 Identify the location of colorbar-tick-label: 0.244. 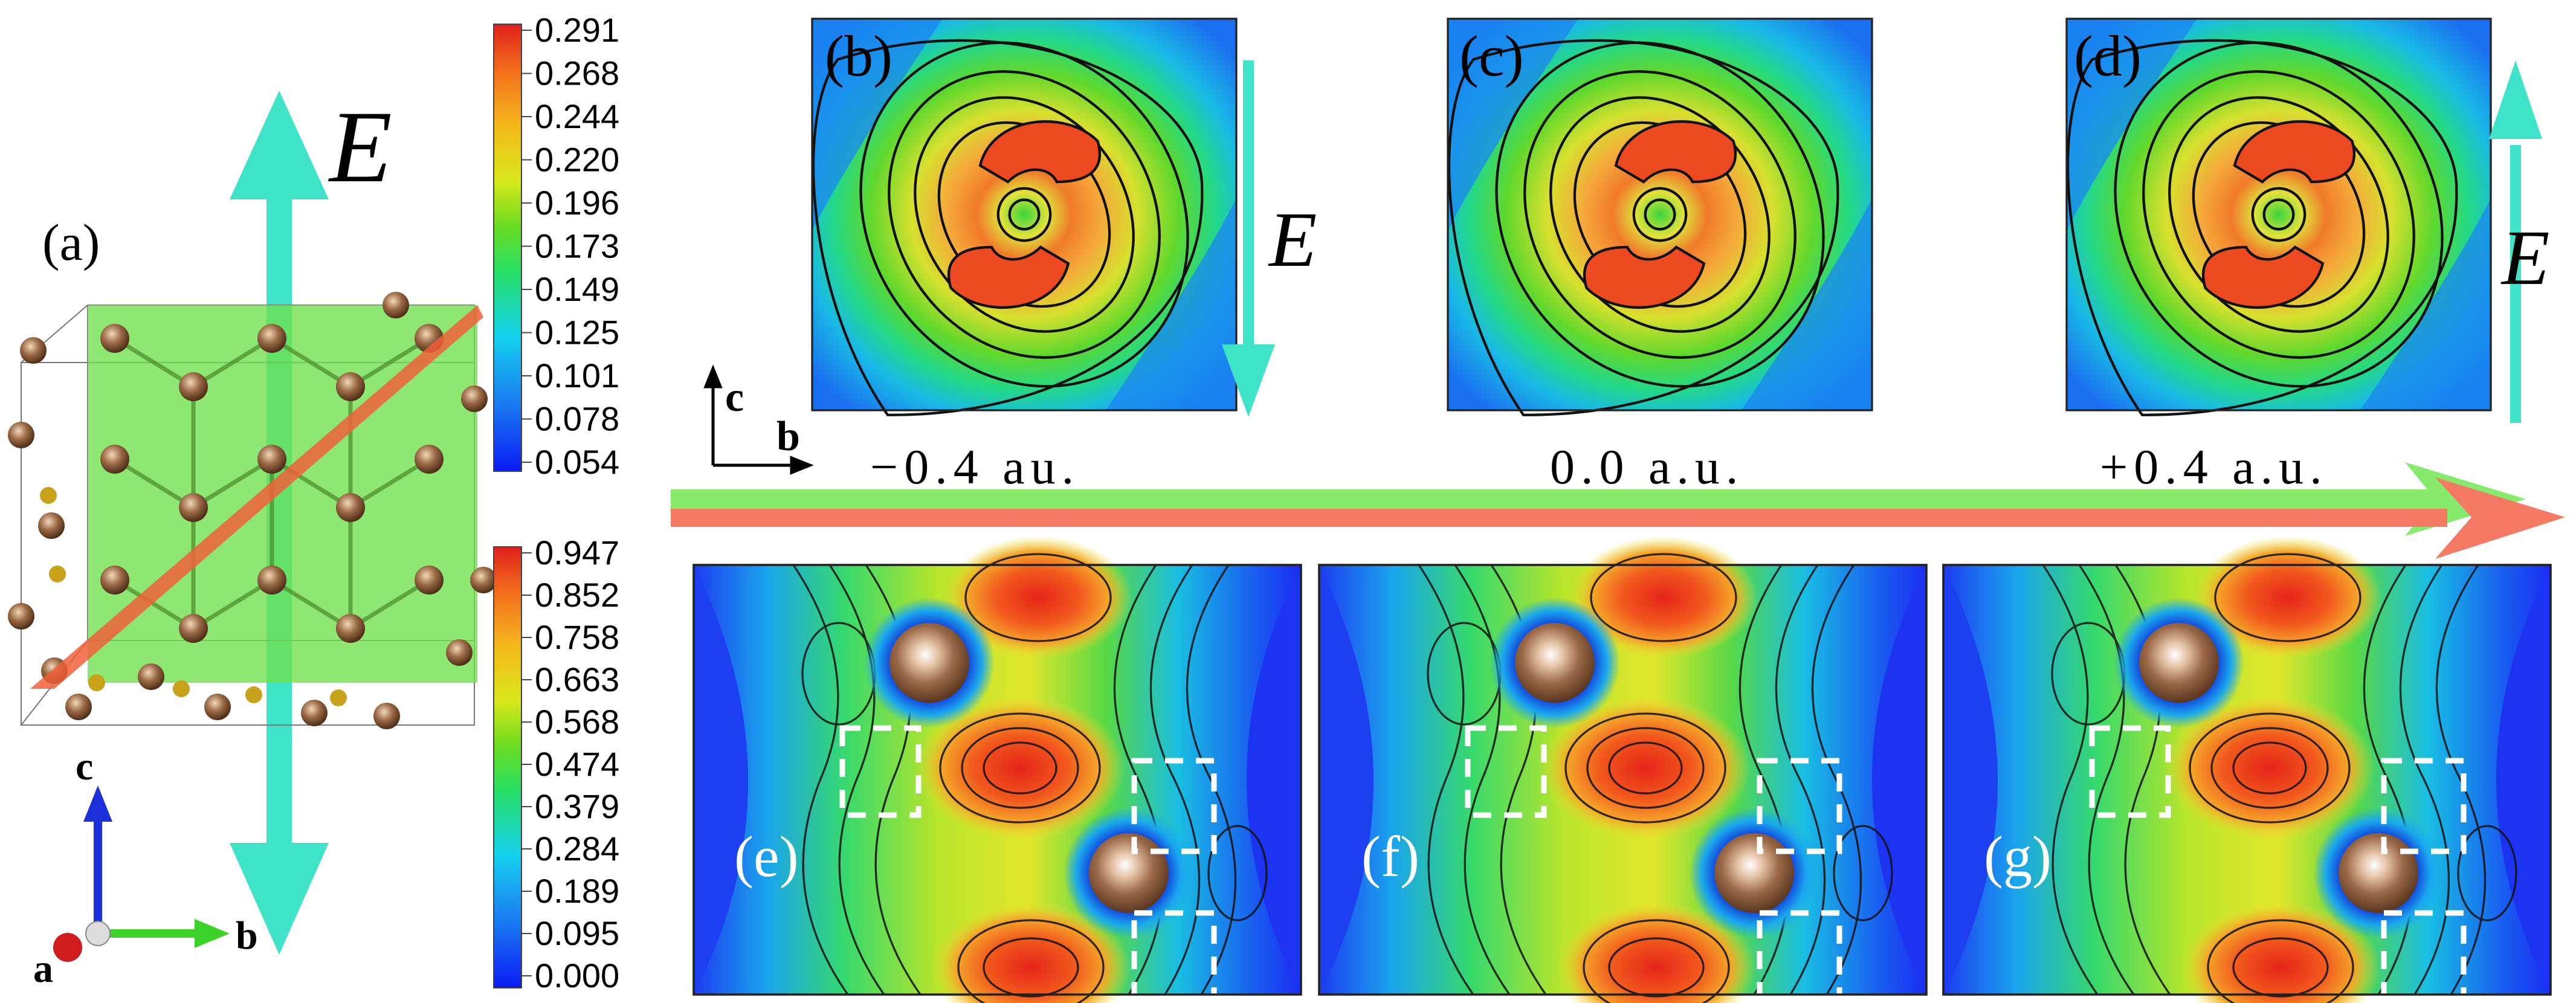
(577, 116).